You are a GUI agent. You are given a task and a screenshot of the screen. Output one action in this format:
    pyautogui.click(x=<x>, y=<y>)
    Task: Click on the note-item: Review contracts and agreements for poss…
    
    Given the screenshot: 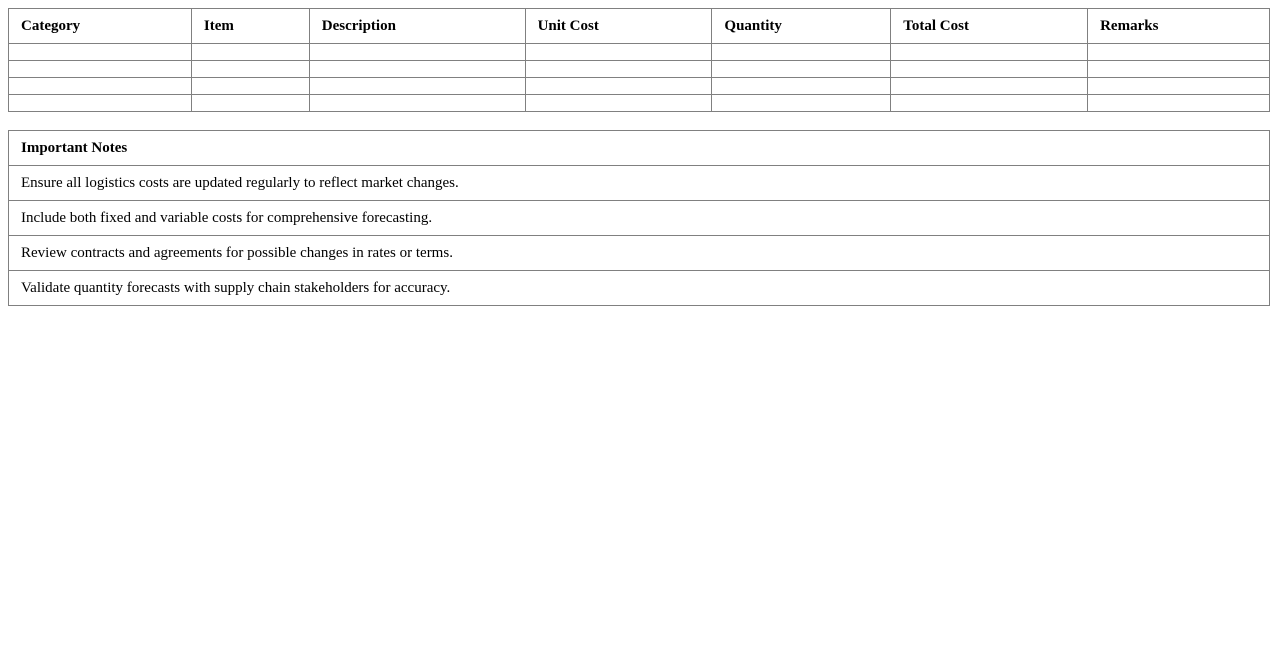 What is the action you would take?
    pyautogui.click(x=639, y=253)
    